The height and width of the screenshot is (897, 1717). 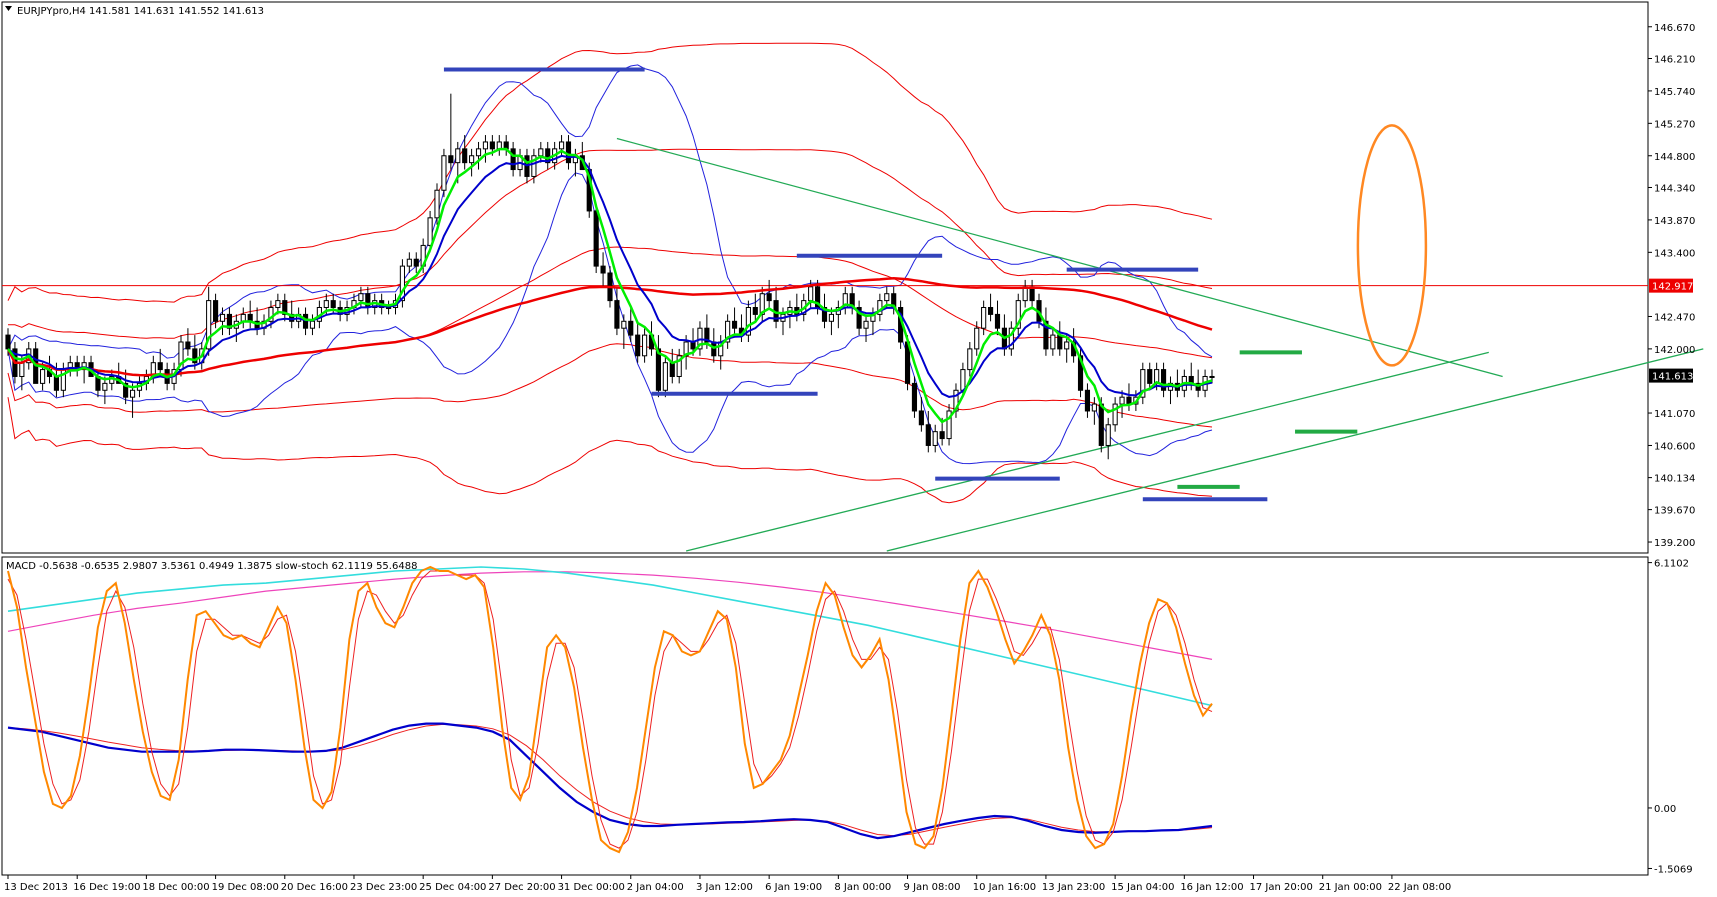 I want to click on price-tick-label: 145.270, so click(x=1674, y=124).